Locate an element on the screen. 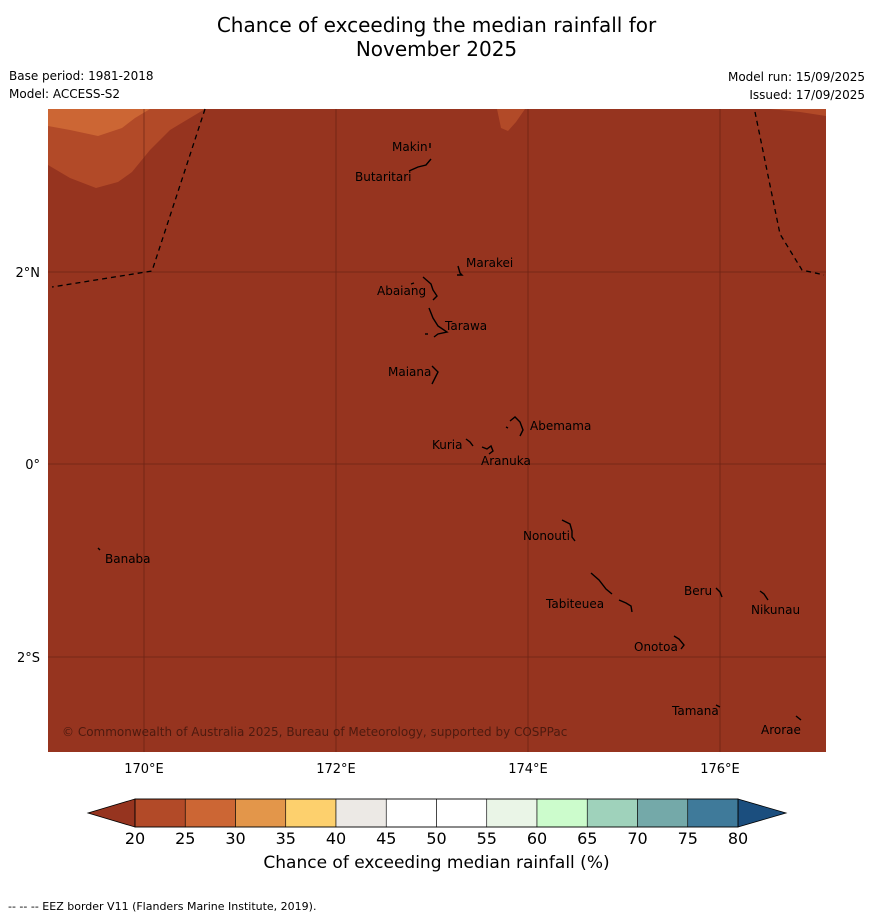  island-abaiang is located at coordinates (430, 288).